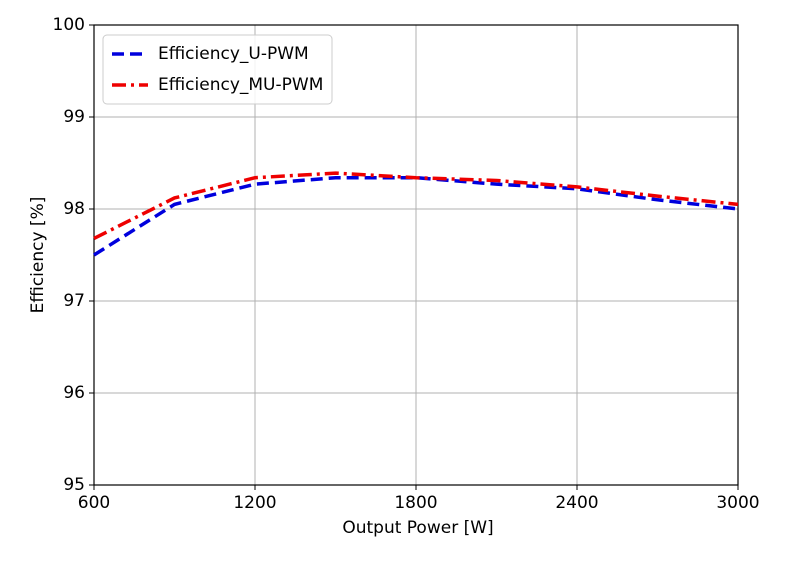 This screenshot has width=800, height=563. What do you see at coordinates (254, 503) in the screenshot?
I see `x-tick-label: 1200` at bounding box center [254, 503].